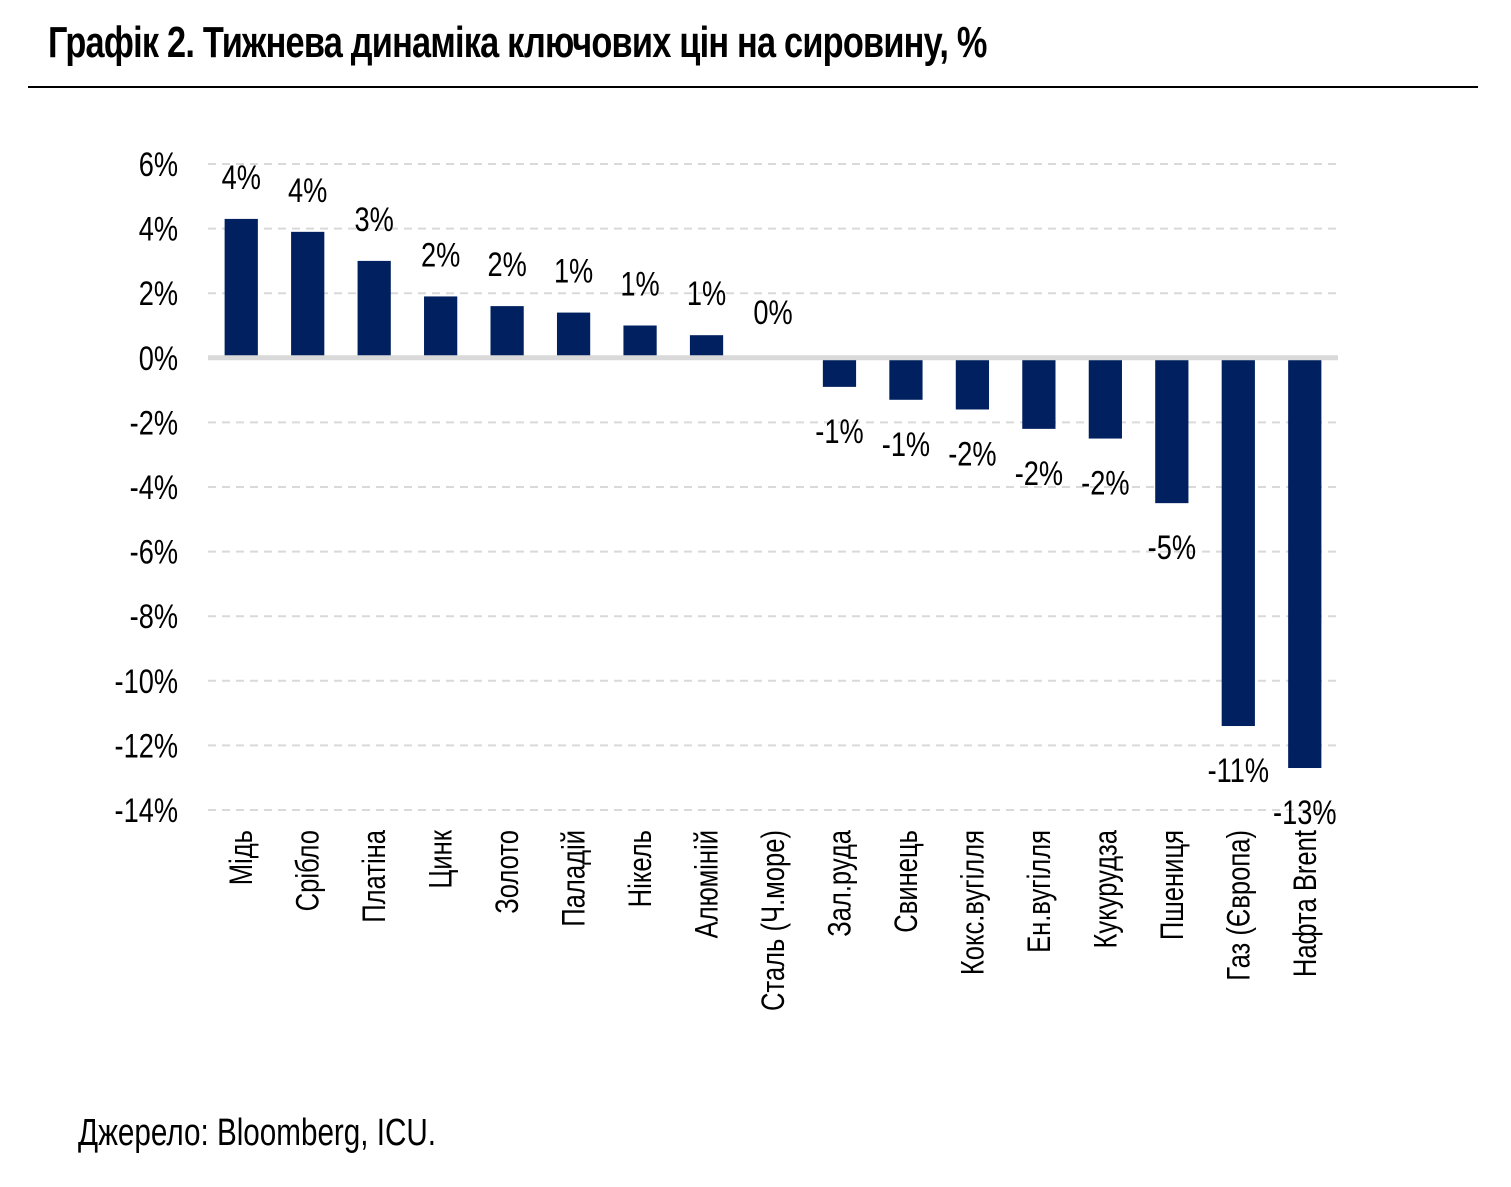 This screenshot has height=1187, width=1511. Describe the element at coordinates (1172, 885) in the screenshot. I see `category-label: Пшениця` at that location.